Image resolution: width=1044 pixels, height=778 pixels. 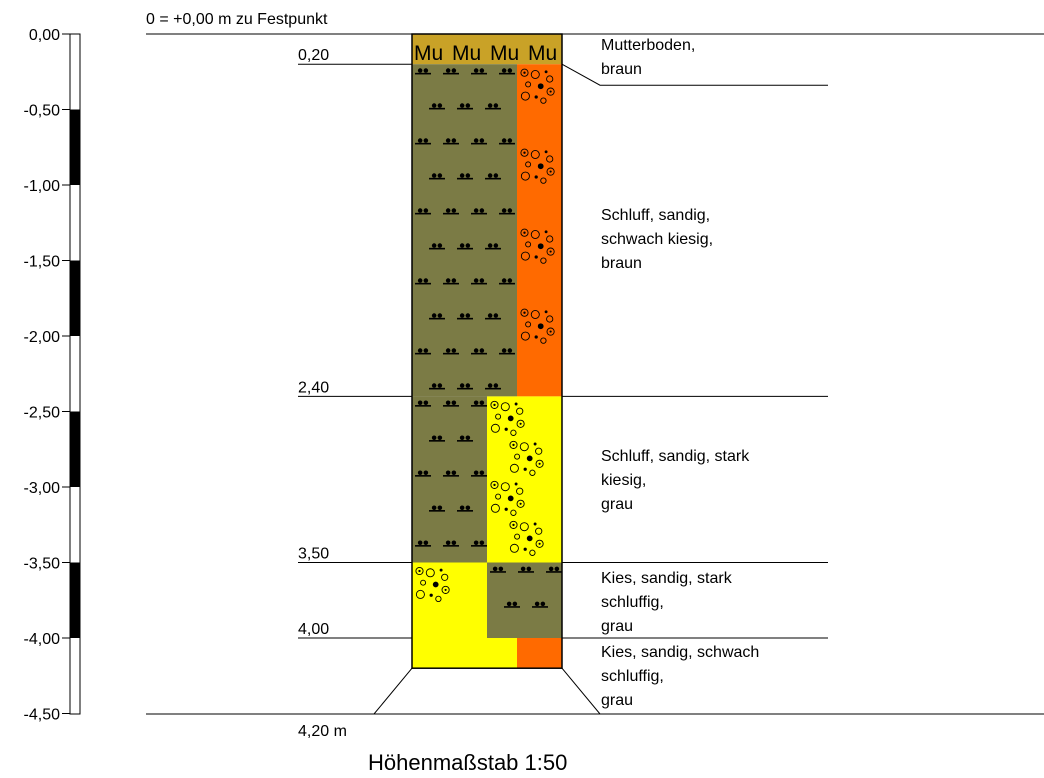 What do you see at coordinates (237, 19) in the screenshot?
I see `reference-note: 0 = +0,00 m zu Festpunkt` at bounding box center [237, 19].